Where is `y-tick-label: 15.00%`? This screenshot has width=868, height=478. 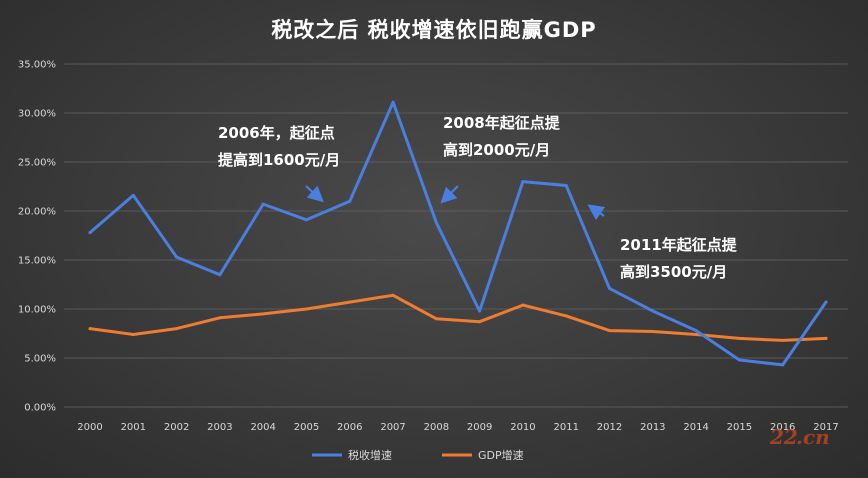 y-tick-label: 15.00% is located at coordinates (37, 261).